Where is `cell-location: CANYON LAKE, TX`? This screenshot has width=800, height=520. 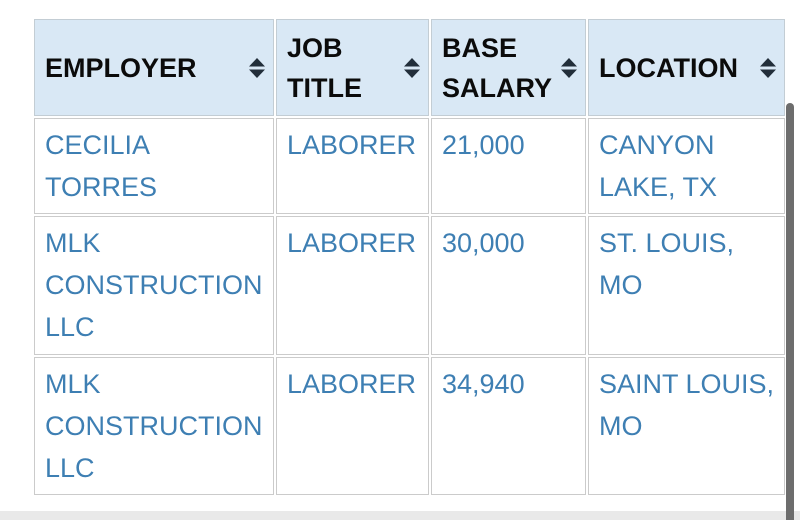
cell-location: CANYON LAKE, TX is located at coordinates (686, 166).